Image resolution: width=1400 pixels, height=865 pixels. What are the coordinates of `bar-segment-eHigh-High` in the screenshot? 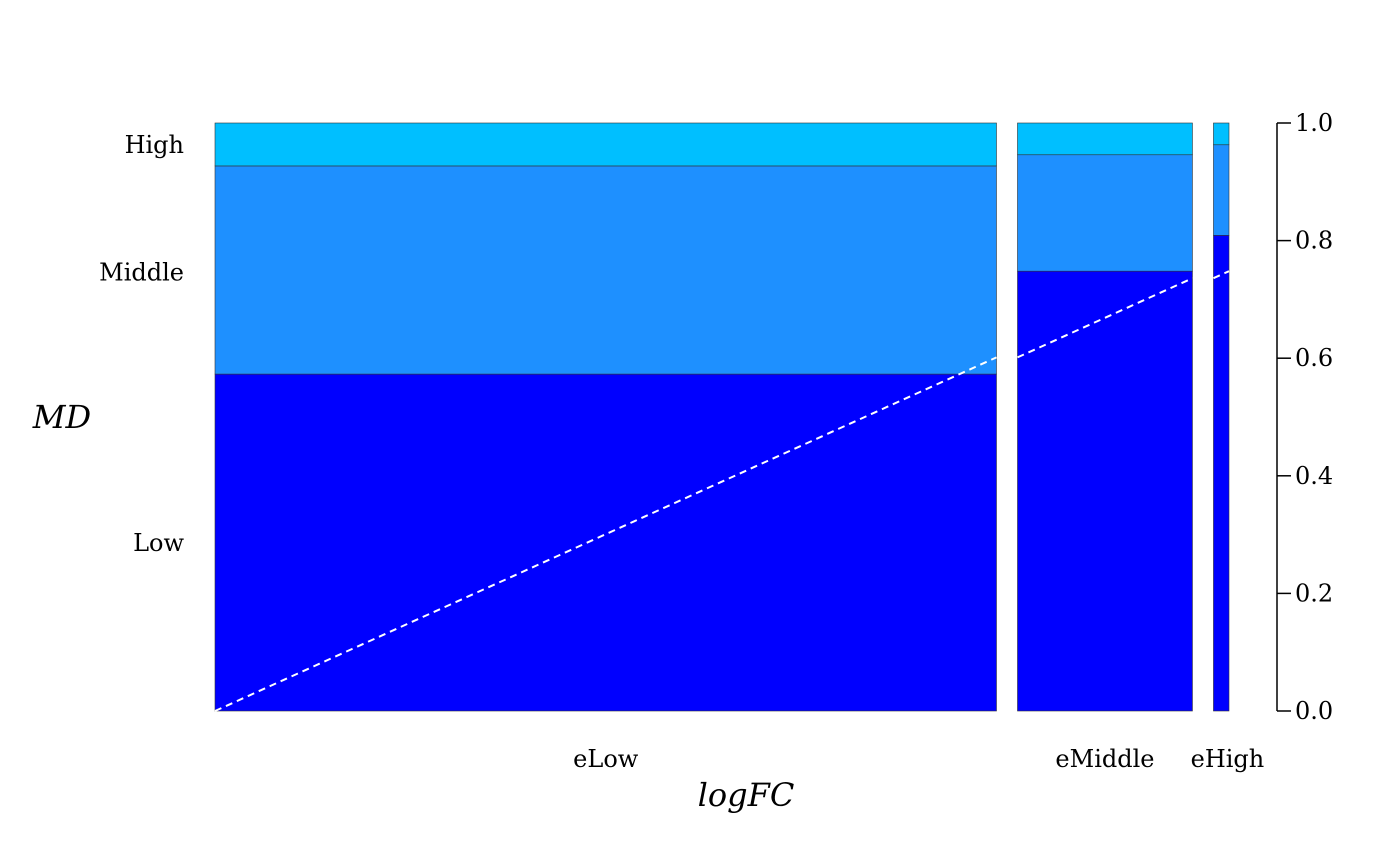 It's located at (1221, 134).